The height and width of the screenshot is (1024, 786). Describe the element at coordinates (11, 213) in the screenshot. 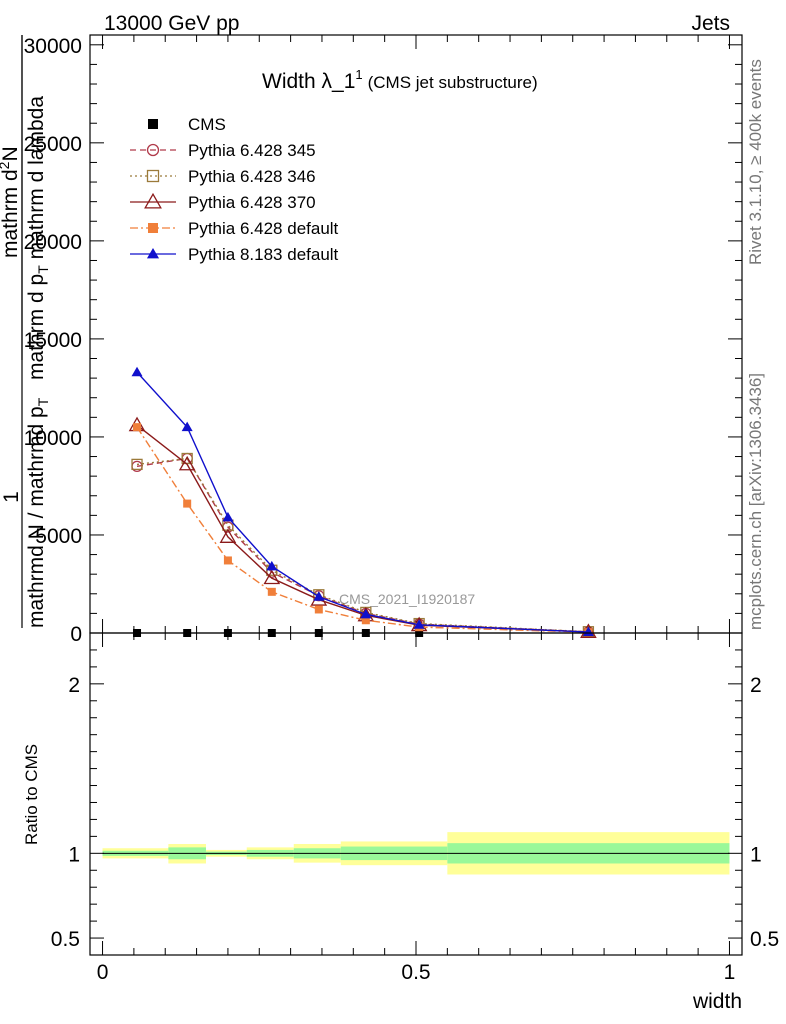

I see `ylabel-rnum-main: mathrm d` at that location.